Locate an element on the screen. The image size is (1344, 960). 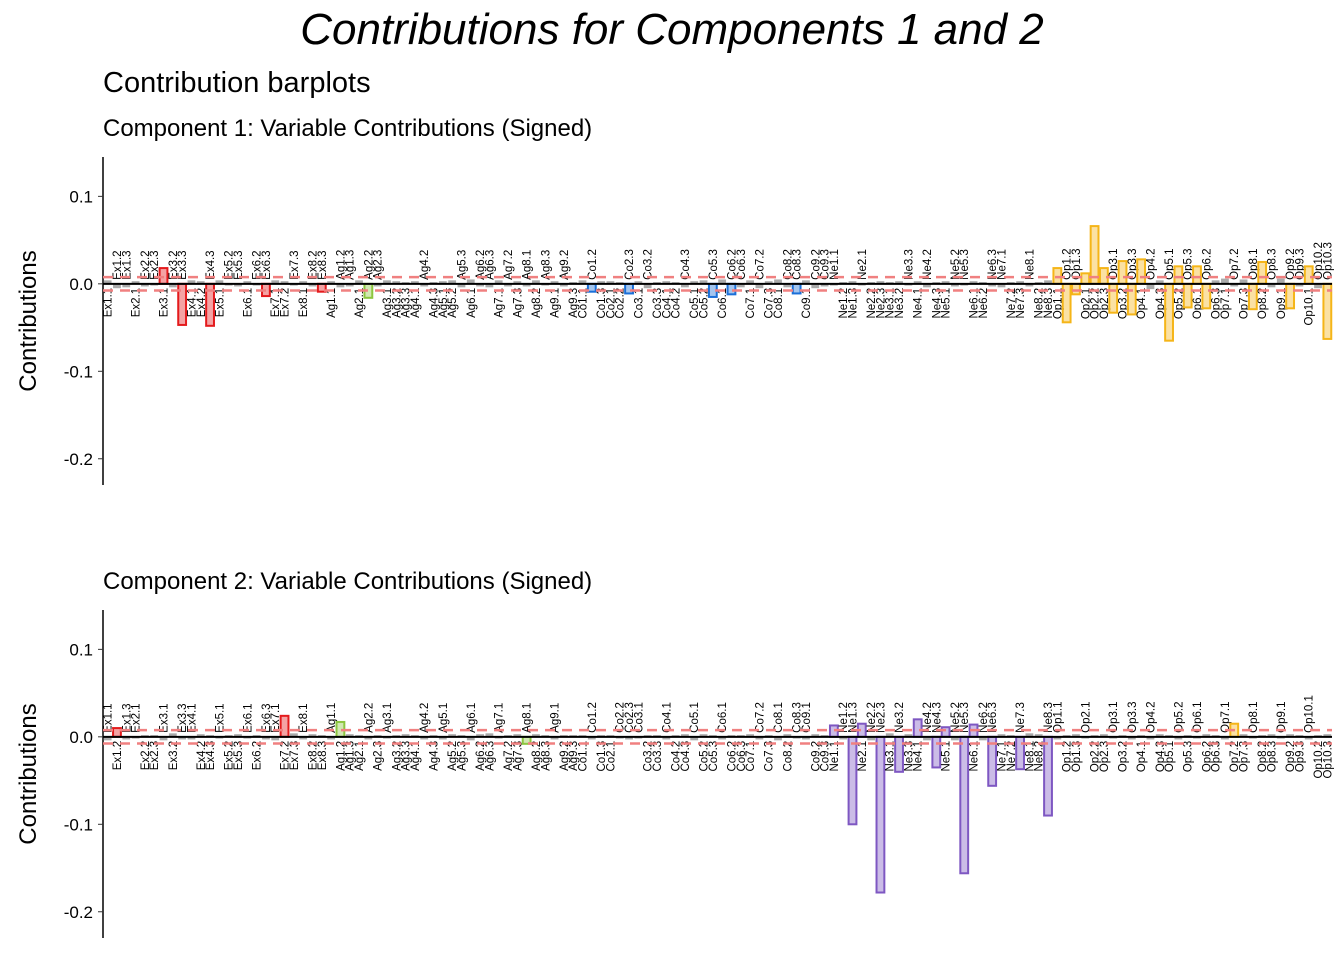
bar-label: Op9.2 is located at coordinates (1291, 263).